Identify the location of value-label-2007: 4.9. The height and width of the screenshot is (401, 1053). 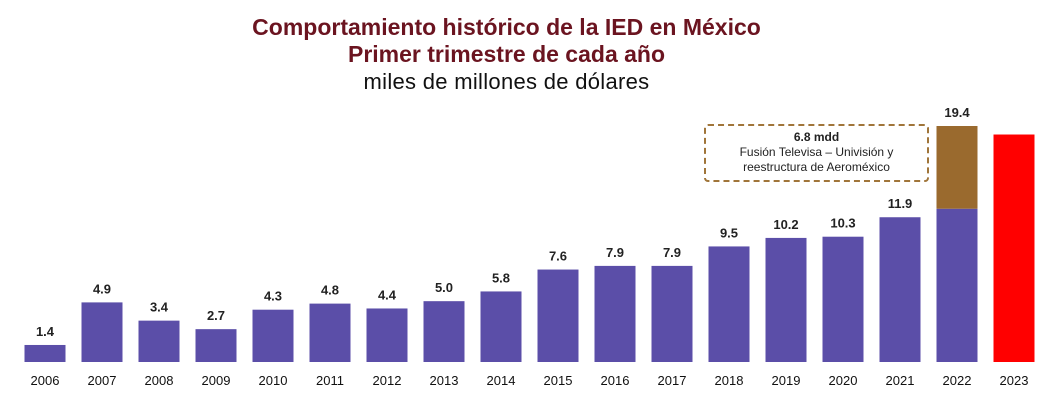
(102, 288).